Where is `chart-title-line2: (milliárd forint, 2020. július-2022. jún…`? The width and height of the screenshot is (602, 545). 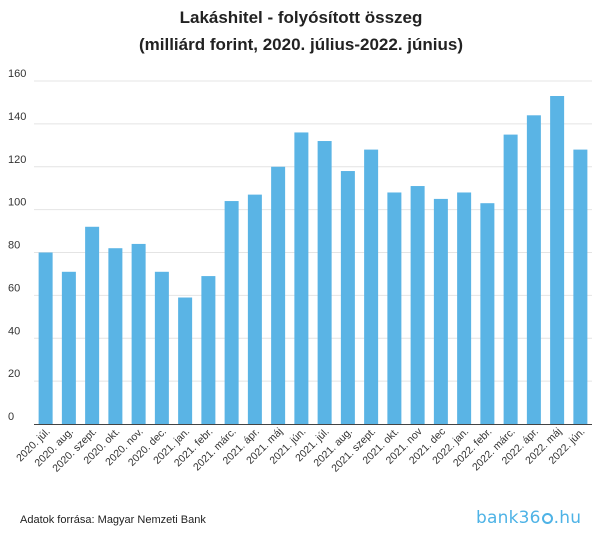 chart-title-line2: (milliárd forint, 2020. július-2022. jún… is located at coordinates (301, 44).